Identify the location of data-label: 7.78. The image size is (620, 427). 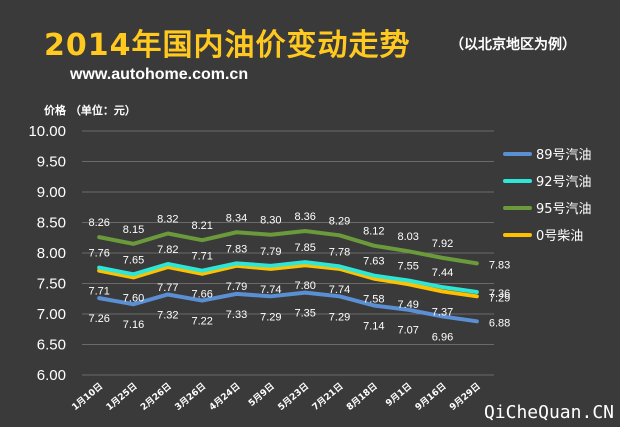
(339, 252).